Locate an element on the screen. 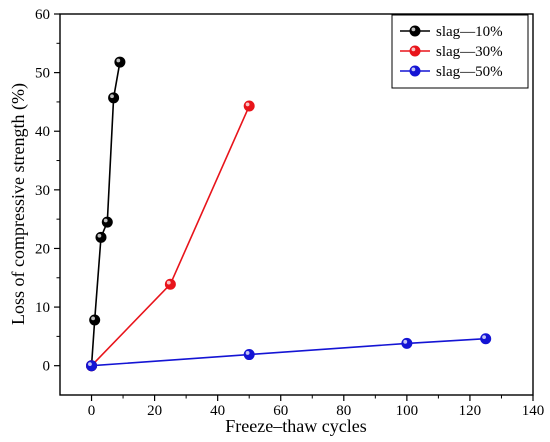 The height and width of the screenshot is (442, 550). x-axis-title: Freeze–thaw cycles is located at coordinates (295, 426).